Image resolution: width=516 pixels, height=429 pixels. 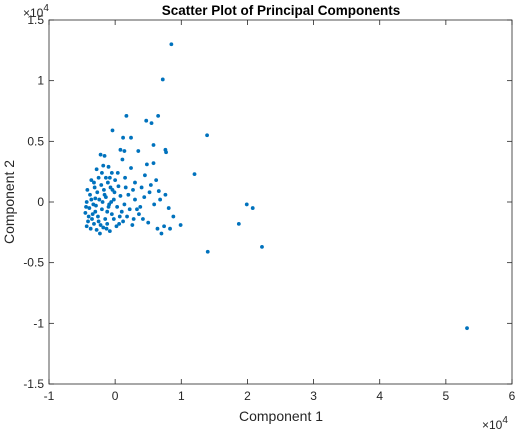 I want to click on y-axis-label: Component 2, so click(x=9, y=202).